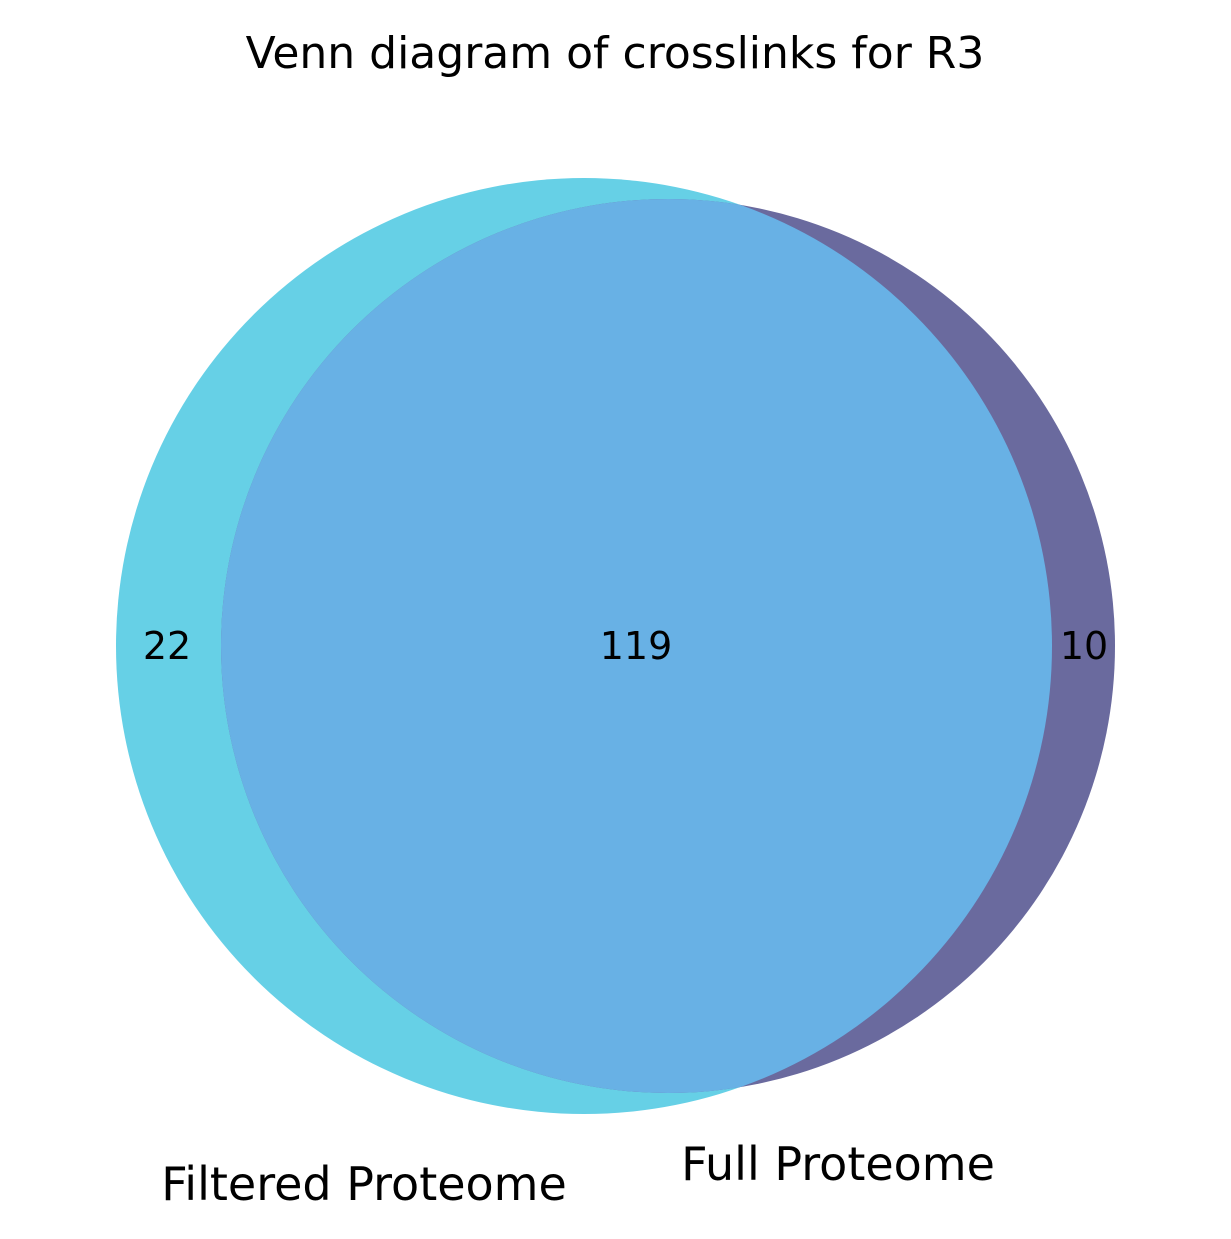 Image resolution: width=1231 pixels, height=1239 pixels. I want to click on count-intersection: 119, so click(636, 646).